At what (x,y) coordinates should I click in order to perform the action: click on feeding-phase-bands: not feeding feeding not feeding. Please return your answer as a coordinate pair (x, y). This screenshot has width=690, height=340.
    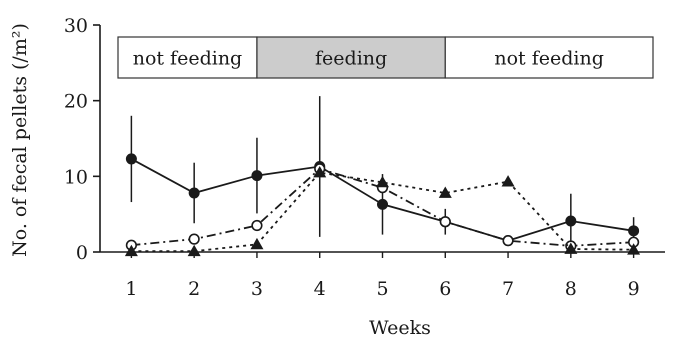
    Looking at the image, I should click on (385, 57).